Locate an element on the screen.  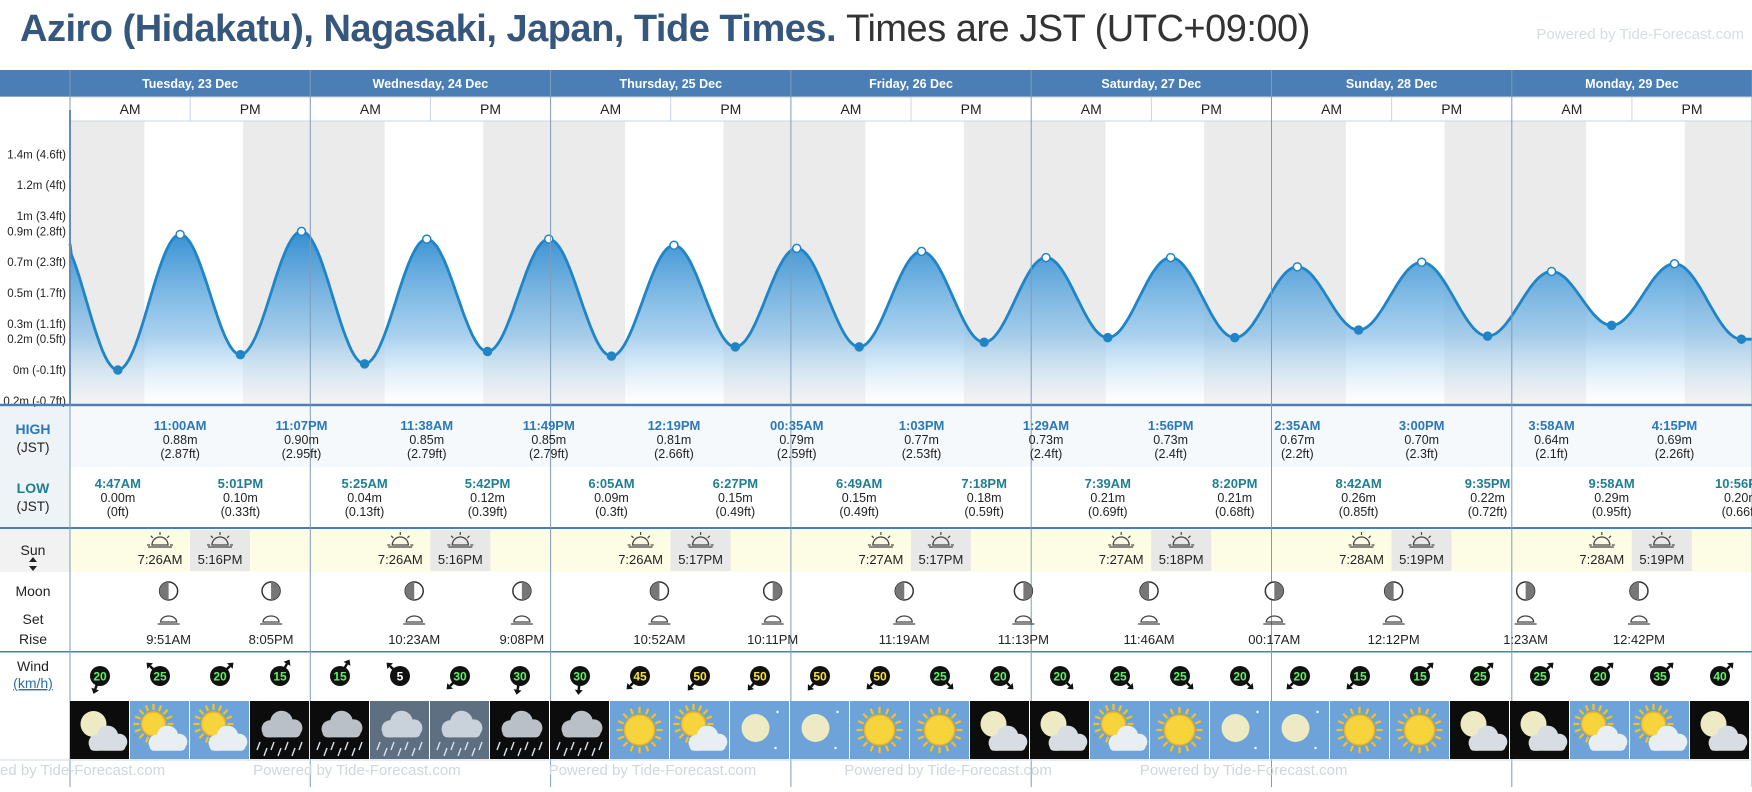
sun-disc is located at coordinates (939, 730).